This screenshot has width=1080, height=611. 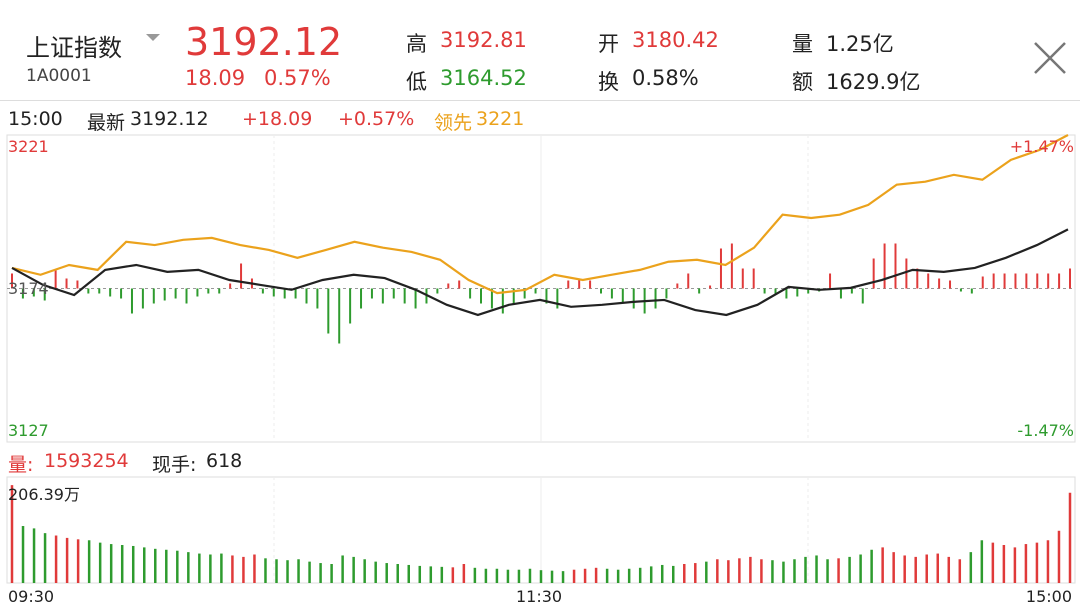 I want to click on hand-label: 现手:, so click(x=174, y=465).